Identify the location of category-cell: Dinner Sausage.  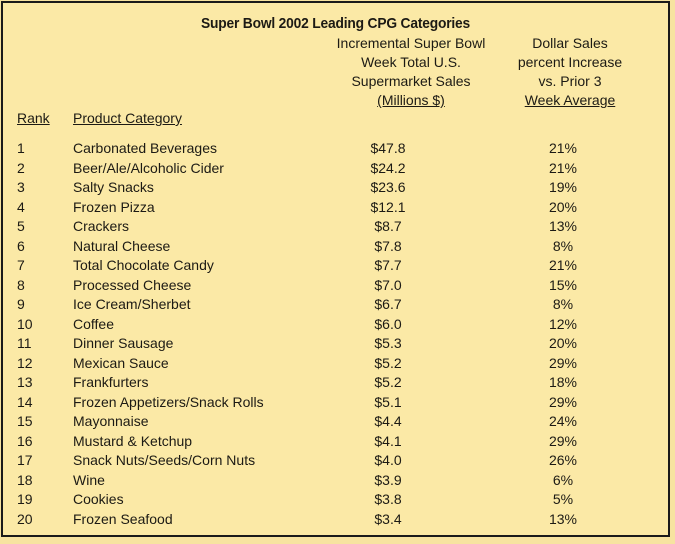
(123, 343).